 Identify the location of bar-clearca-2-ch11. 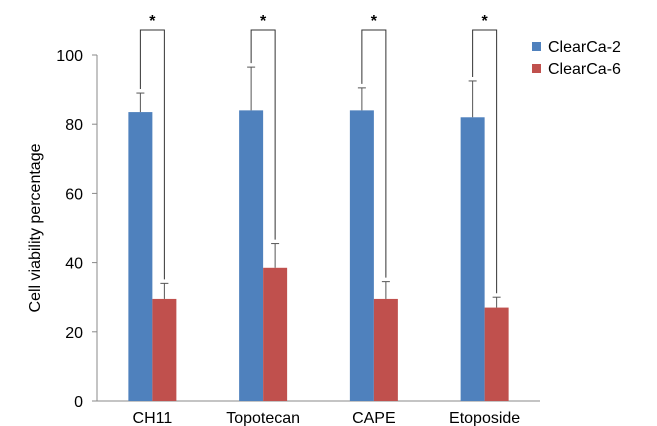
(140, 256).